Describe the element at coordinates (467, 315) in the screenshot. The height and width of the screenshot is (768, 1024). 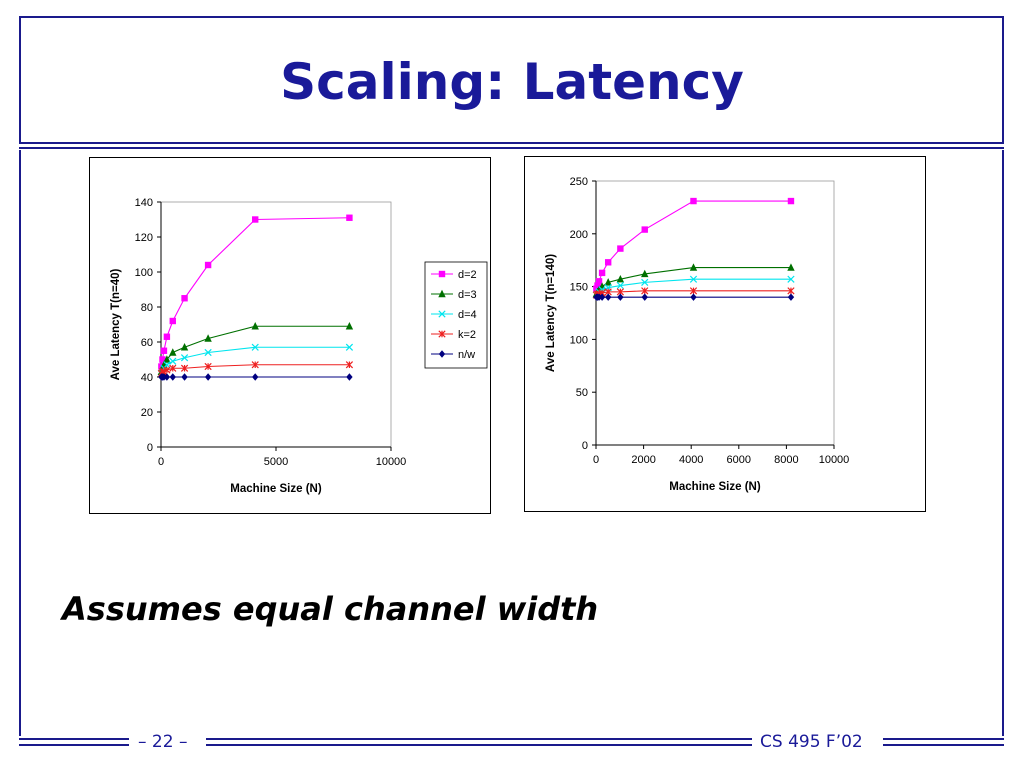
I see `legend-label: d=4` at that location.